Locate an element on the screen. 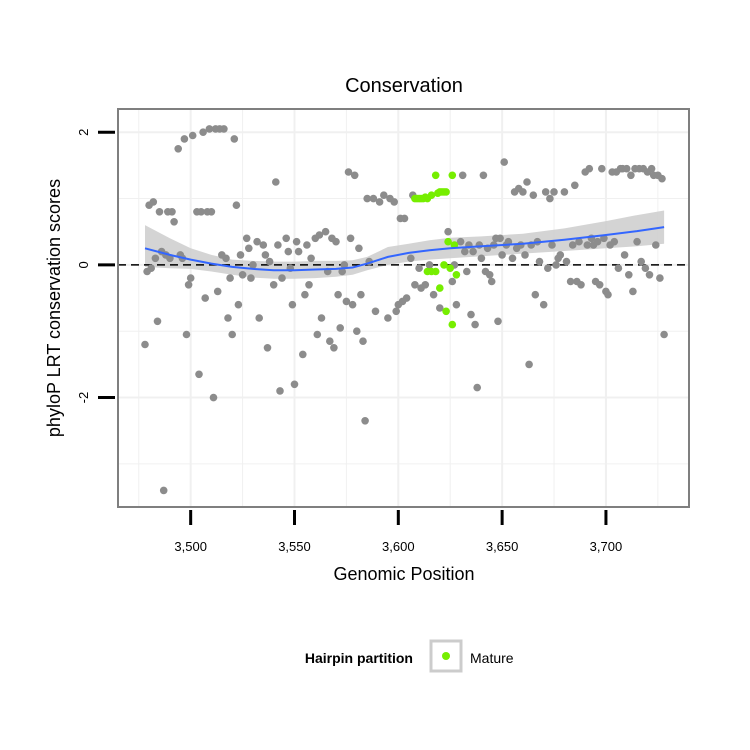 The height and width of the screenshot is (750, 750). x-tick-label: 3,600 is located at coordinates (398, 546).